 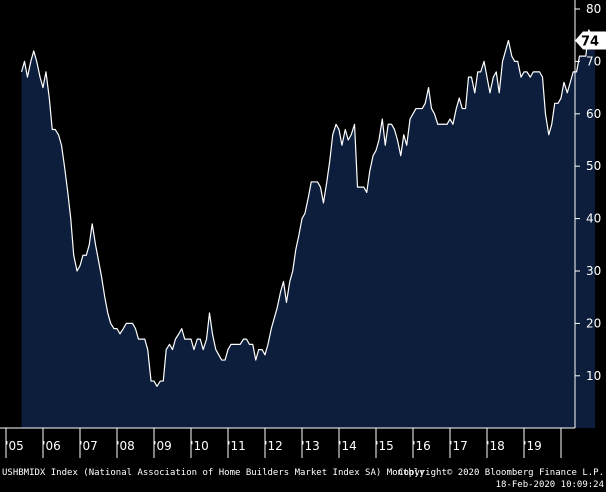 I want to click on x-tick-label: '18, so click(x=495, y=446).